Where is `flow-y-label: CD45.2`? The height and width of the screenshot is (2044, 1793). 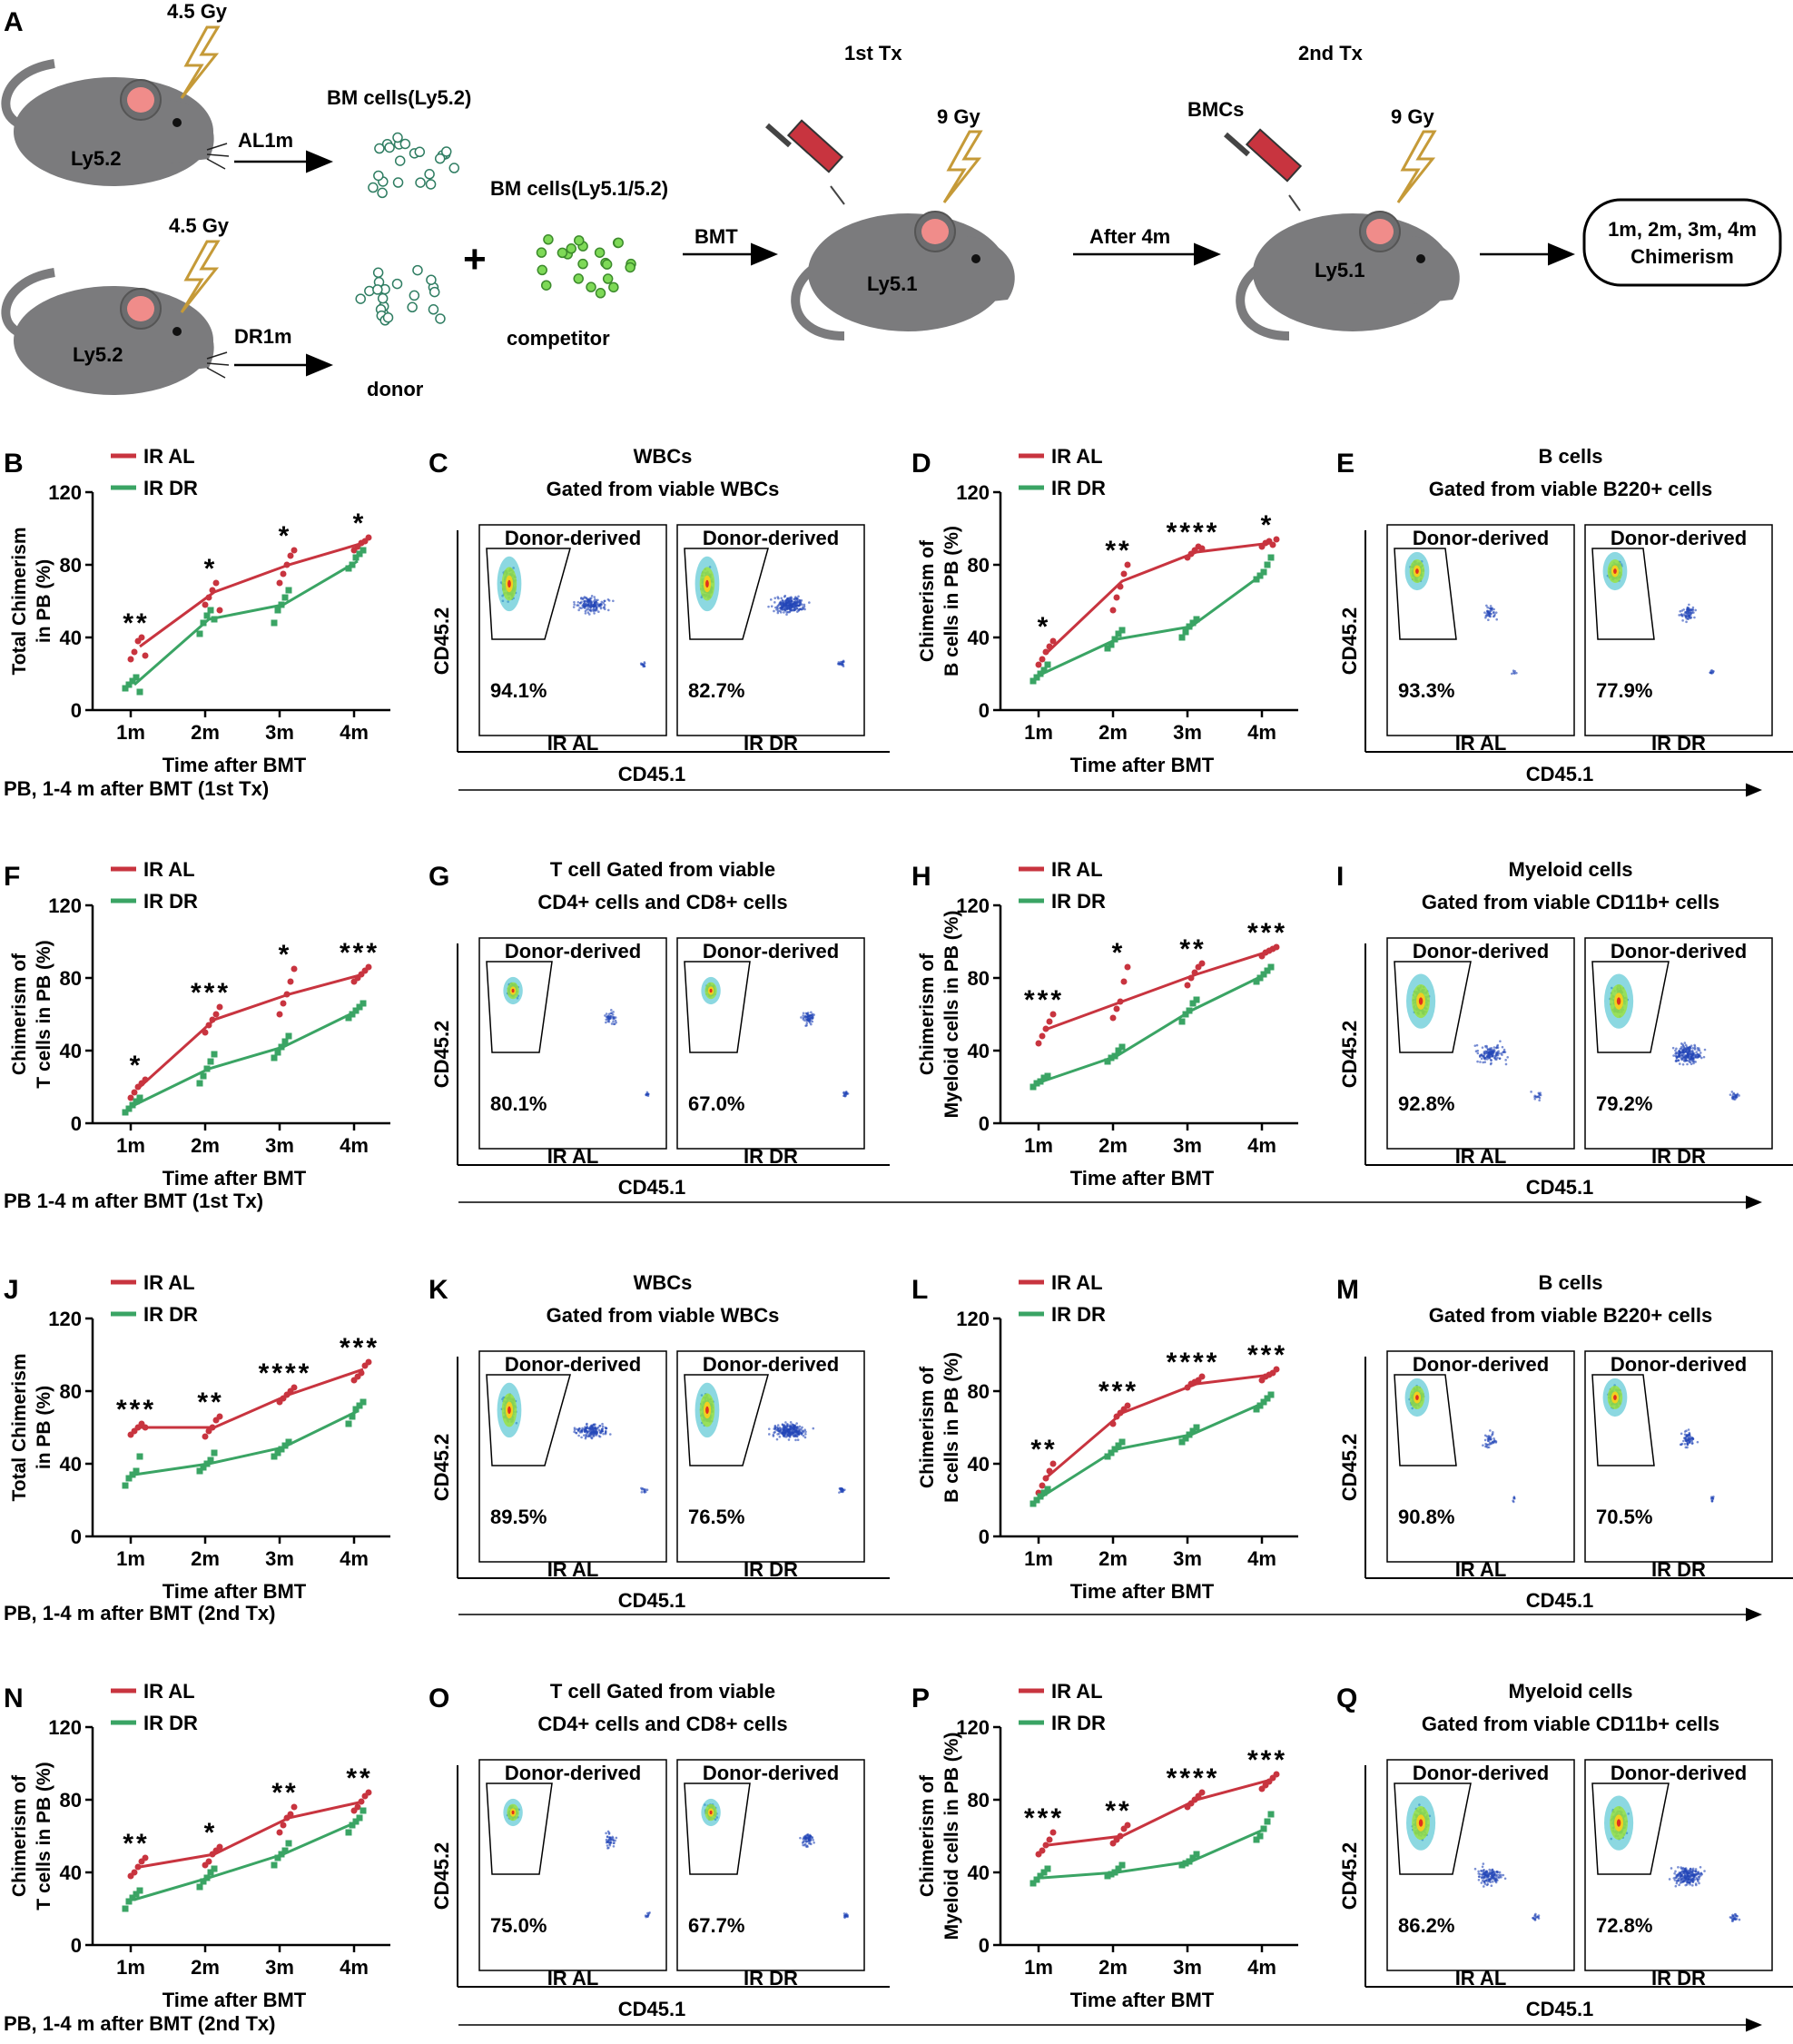
flow-y-label: CD45.2 is located at coordinates (1349, 1055).